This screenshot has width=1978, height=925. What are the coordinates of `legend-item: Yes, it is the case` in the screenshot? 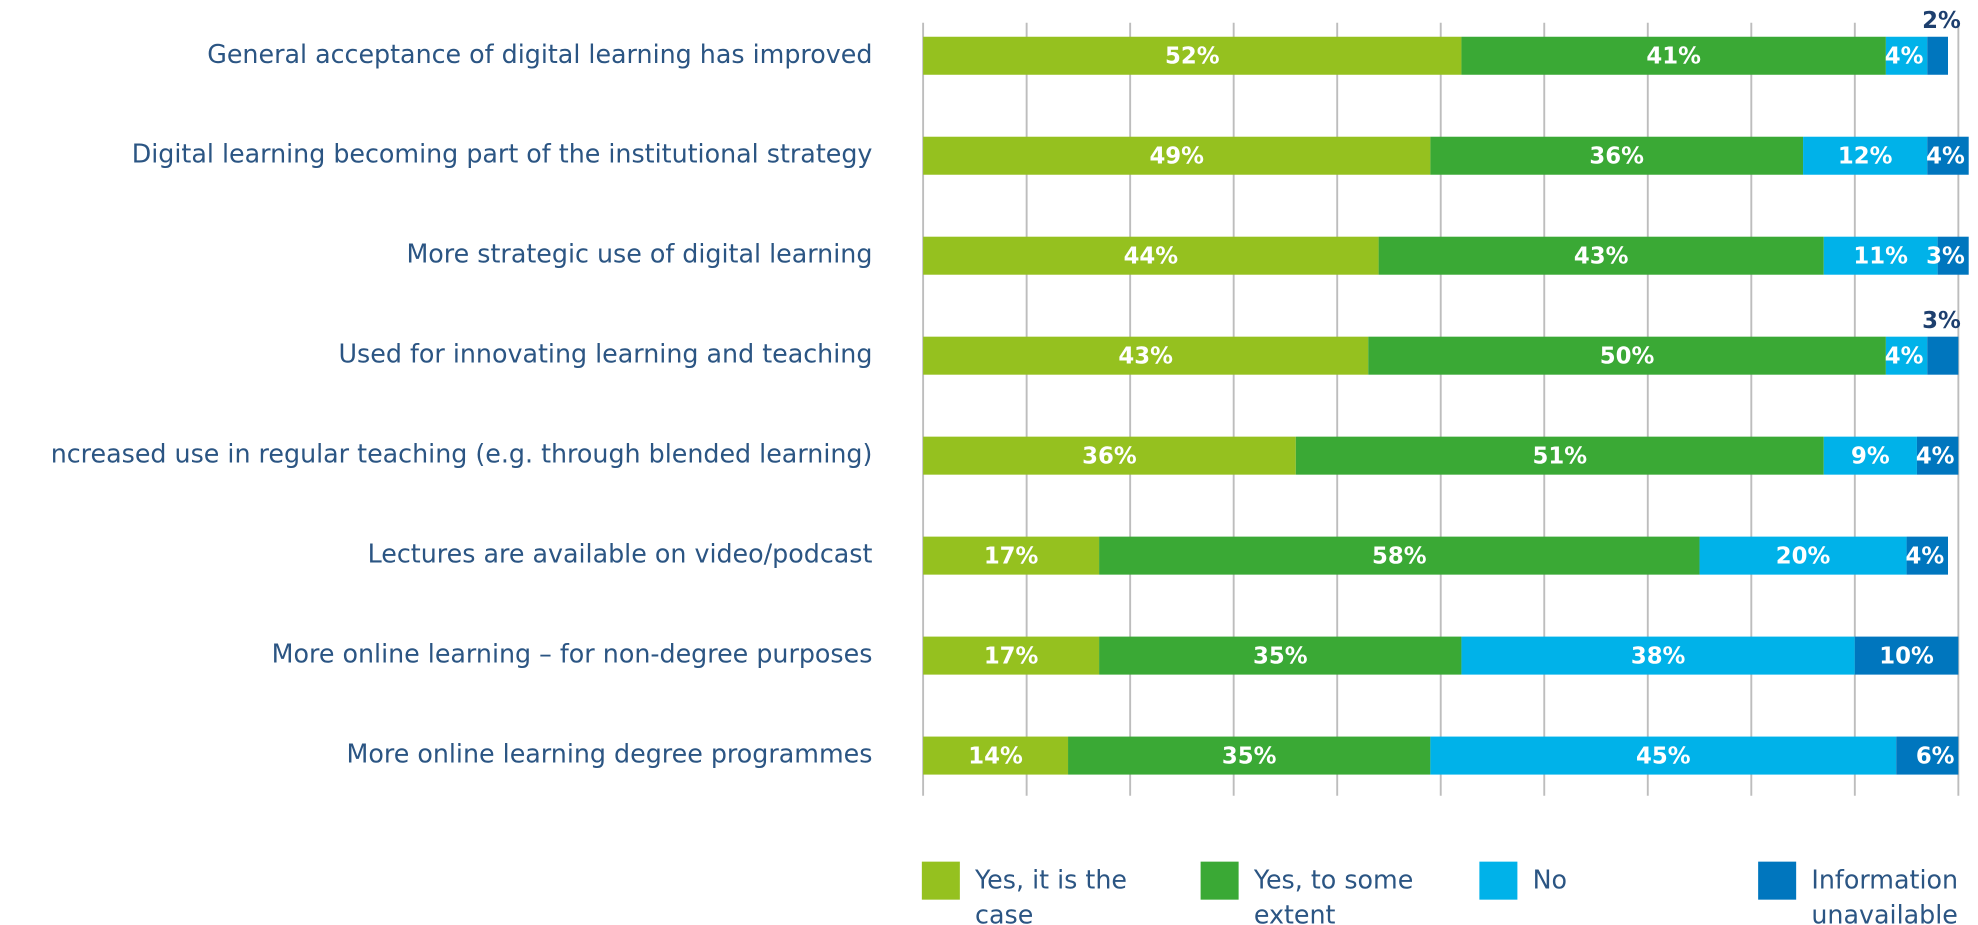 It's located at (1051, 894).